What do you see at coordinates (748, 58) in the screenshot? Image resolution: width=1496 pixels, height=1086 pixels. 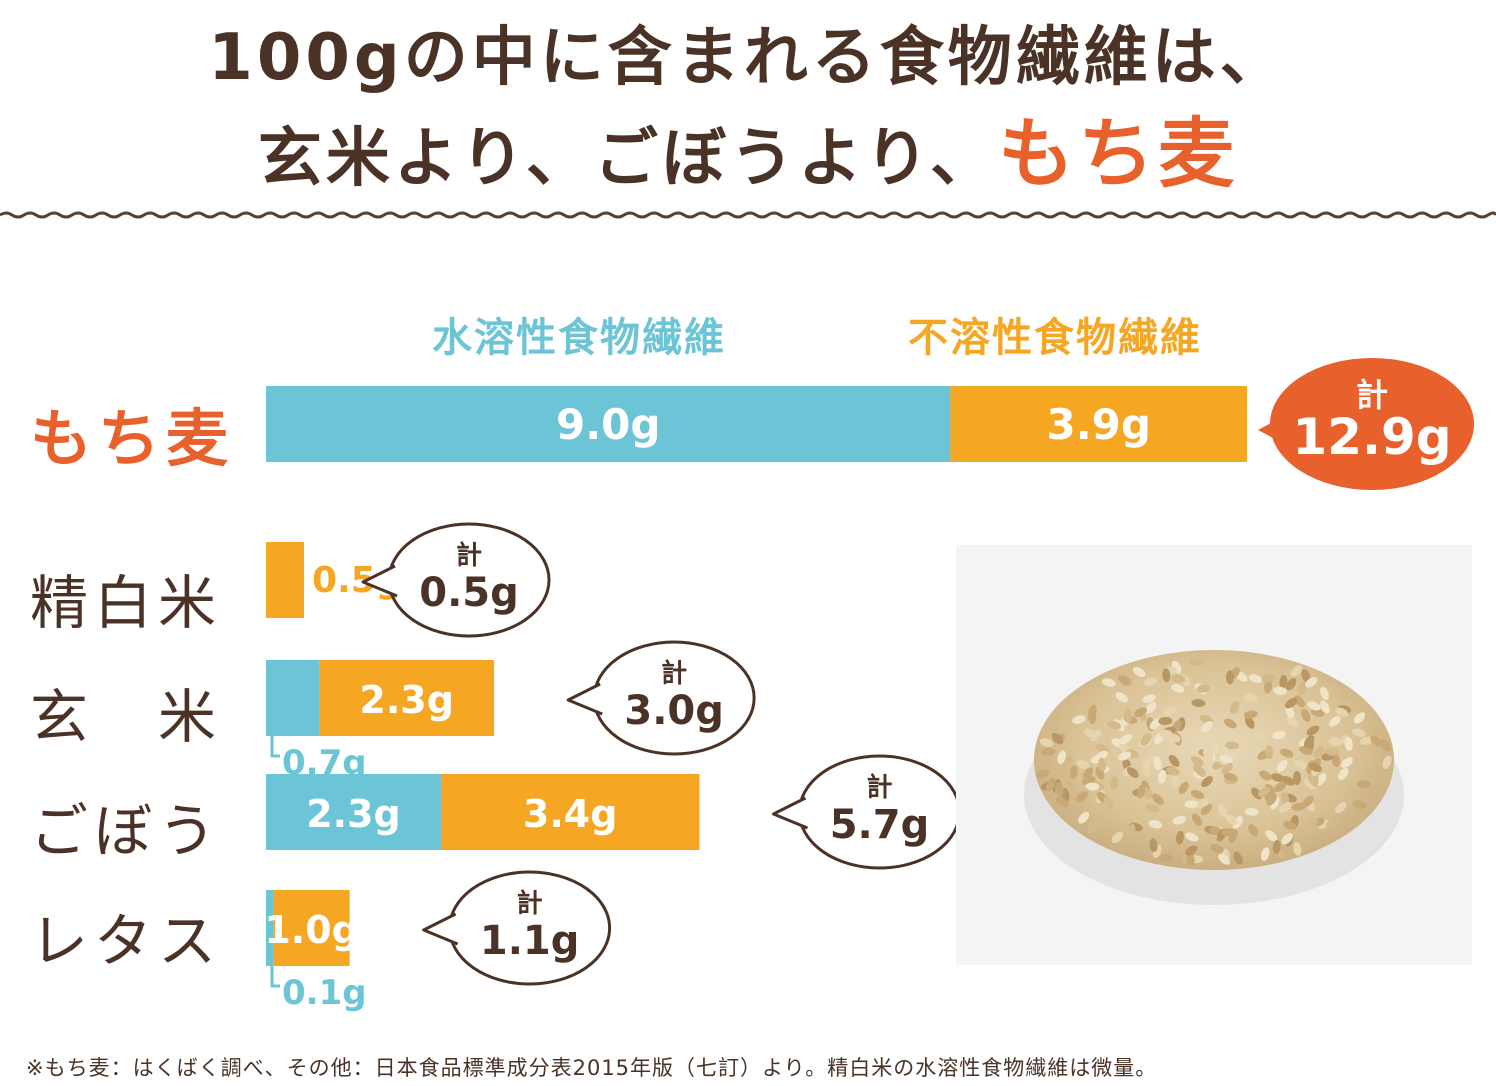 I see `headline-line-1: 100gの中に含まれる食物繊維は、` at bounding box center [748, 58].